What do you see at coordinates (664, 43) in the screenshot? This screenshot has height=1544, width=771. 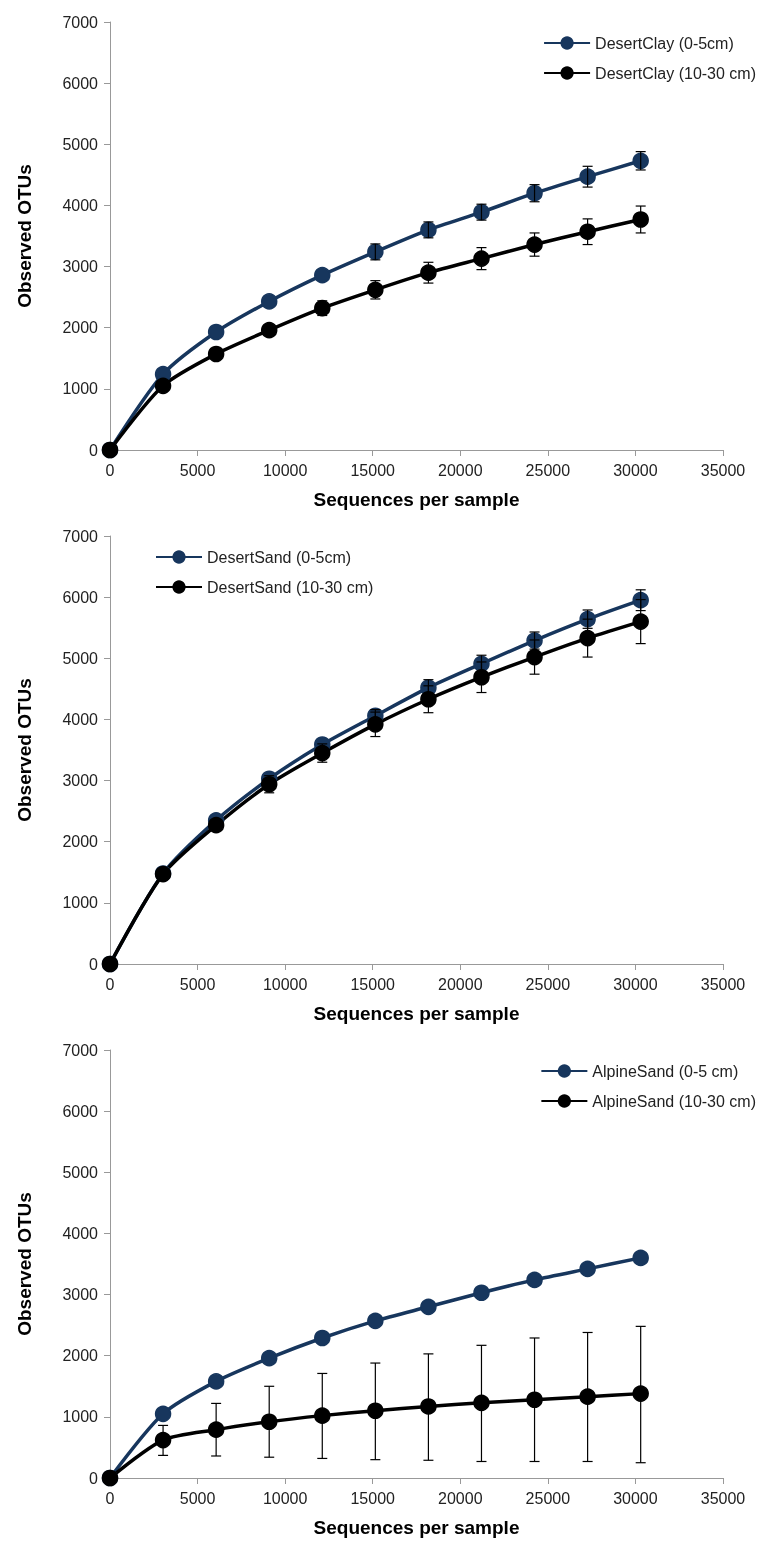 I see `legend-label: DesertClay (0-5cm)` at bounding box center [664, 43].